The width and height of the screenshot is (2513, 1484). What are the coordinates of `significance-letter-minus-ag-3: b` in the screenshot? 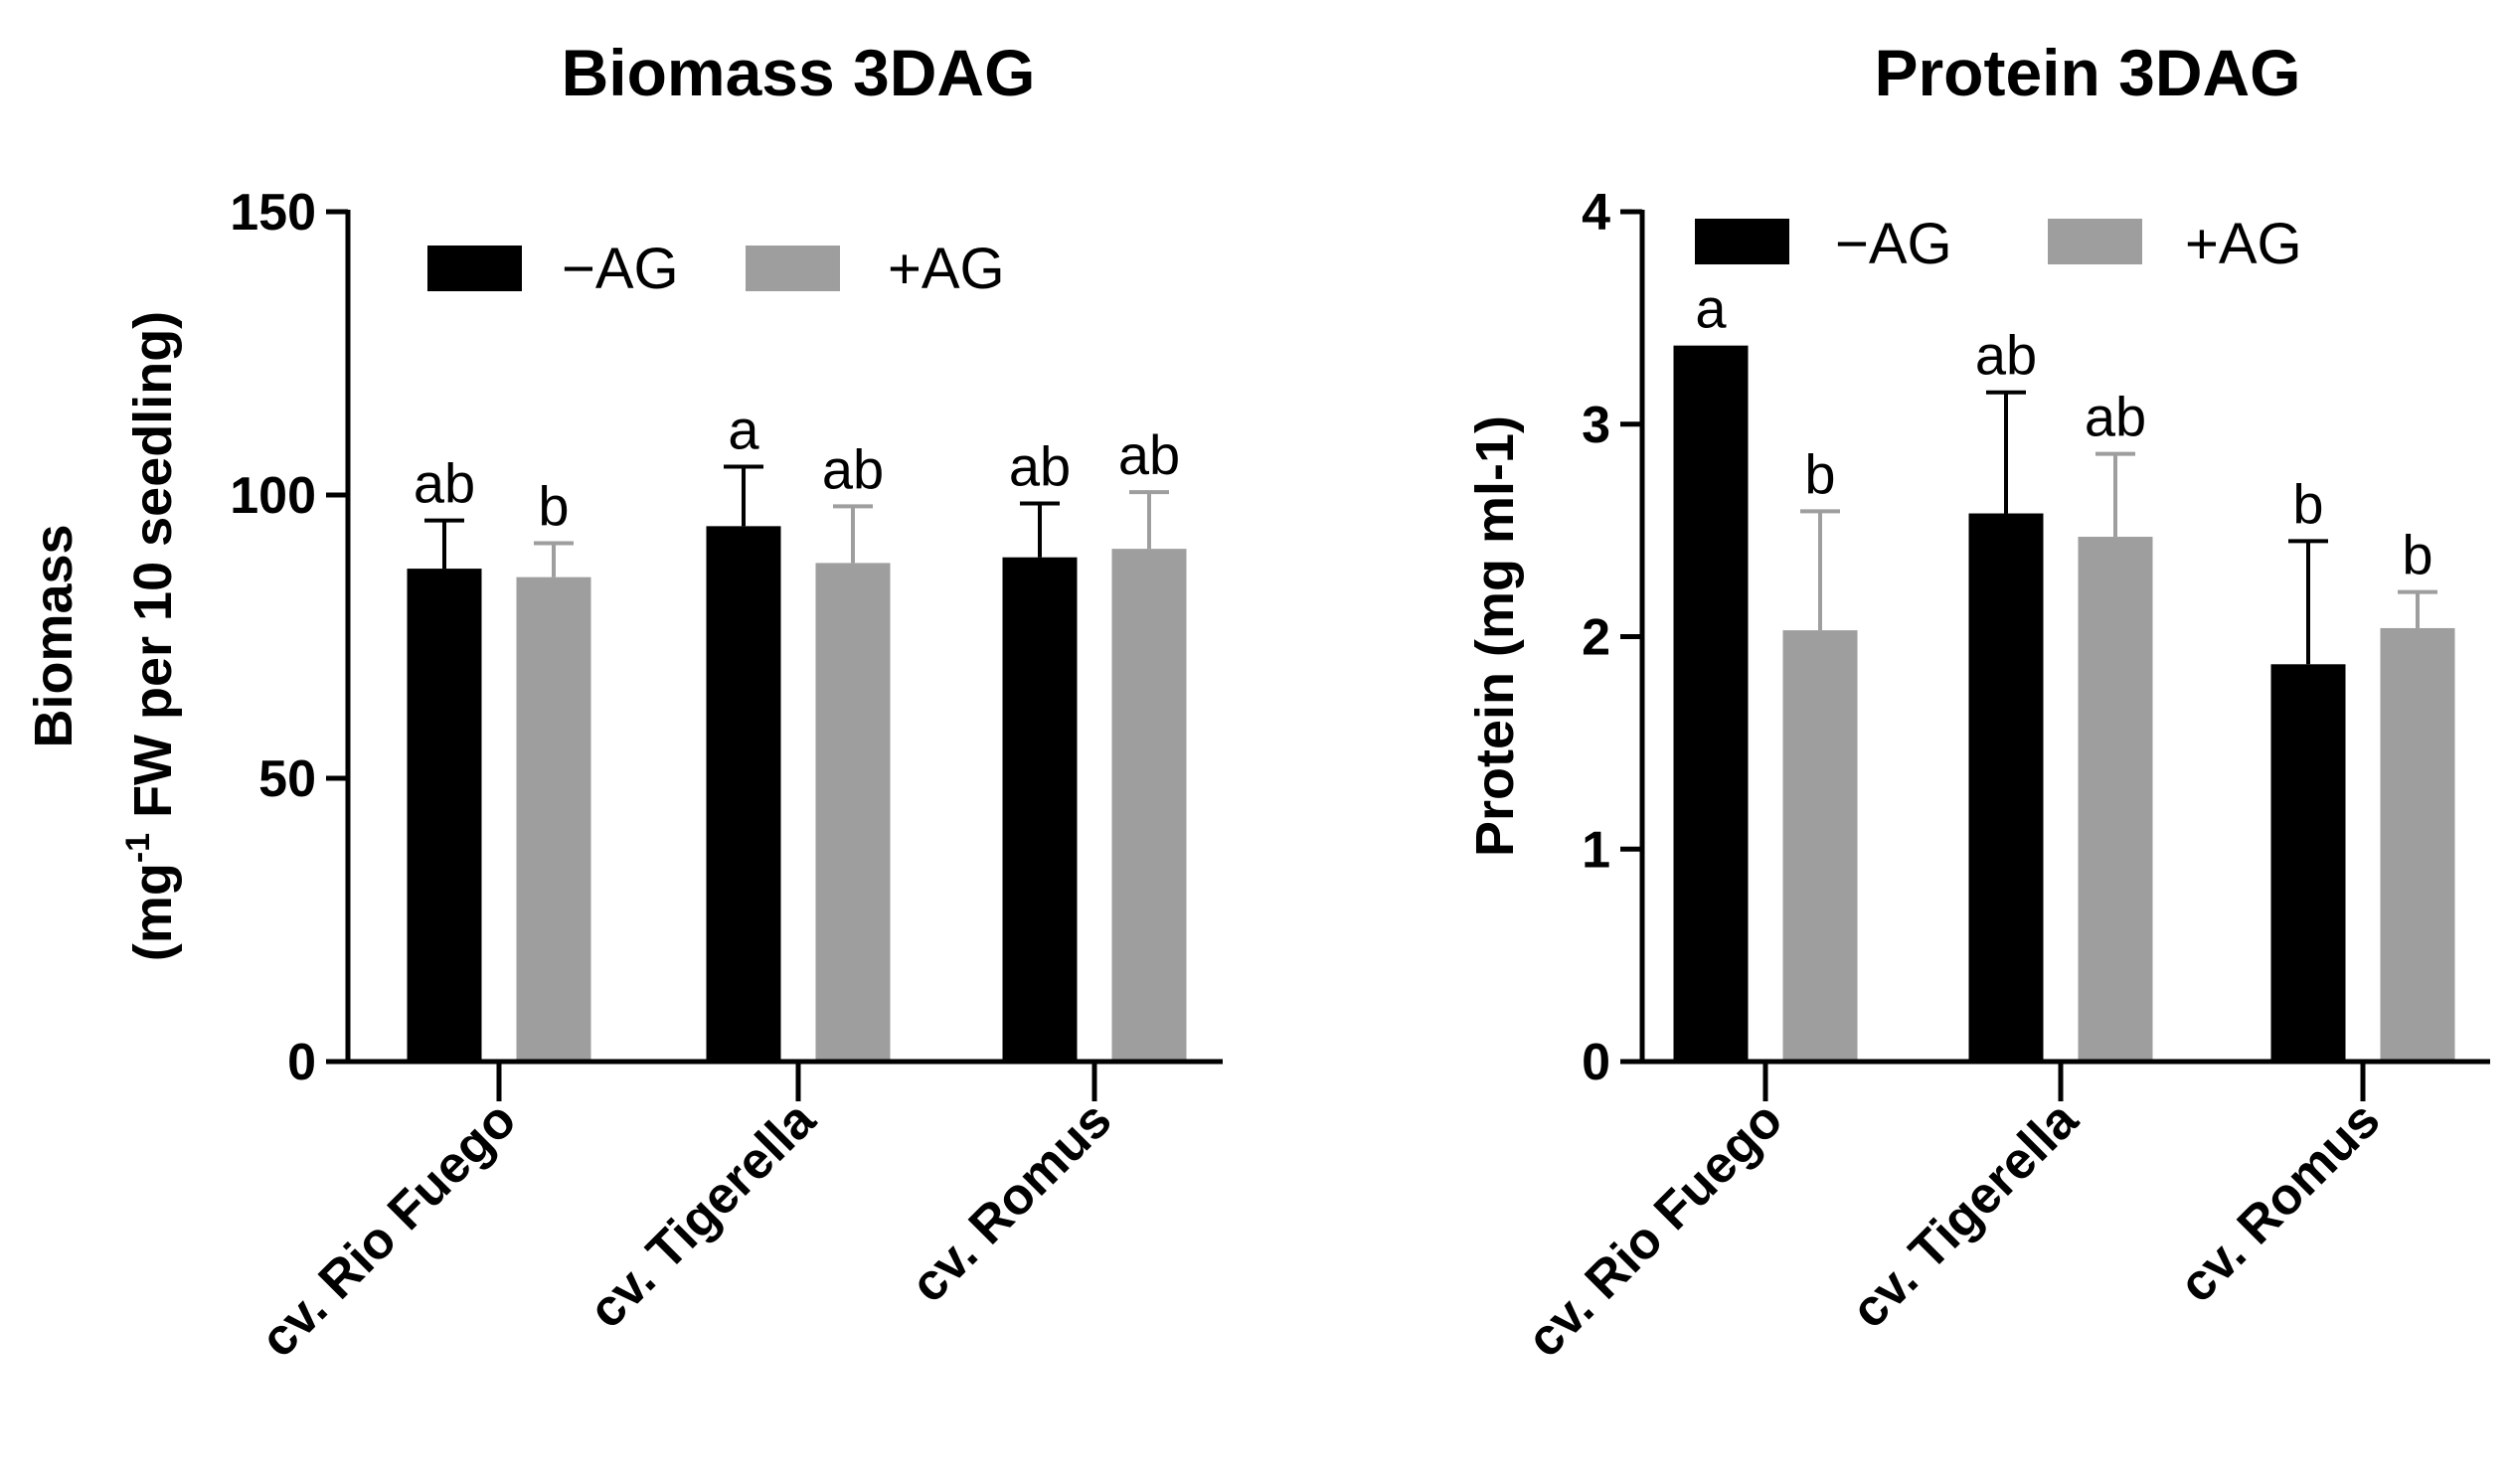 It's located at (2308, 503).